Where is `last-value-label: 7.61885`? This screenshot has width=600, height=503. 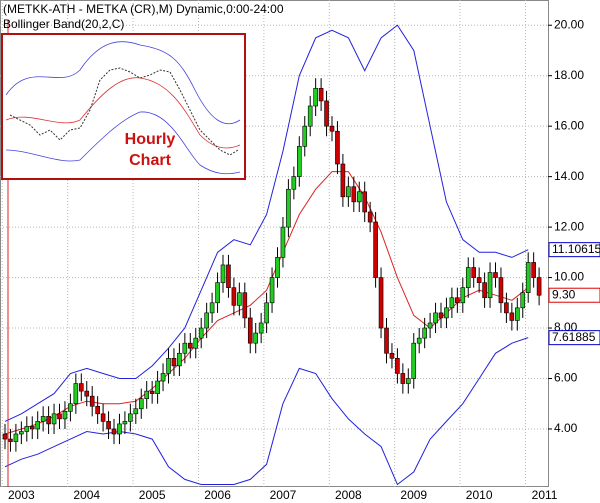 last-value-label: 7.61885 is located at coordinates (574, 337).